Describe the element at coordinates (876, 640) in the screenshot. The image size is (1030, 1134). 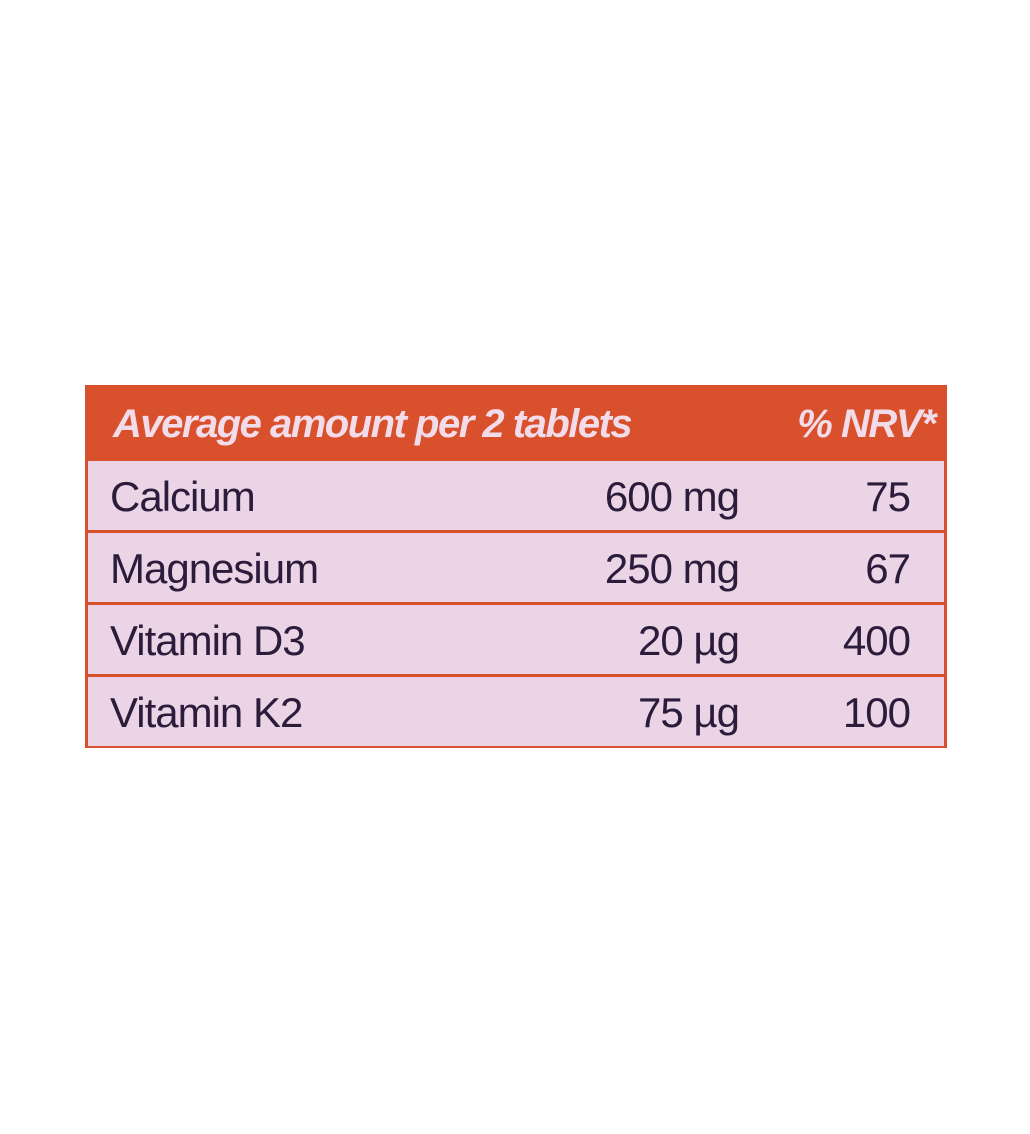
I see `nutrient-nrv: 400` at that location.